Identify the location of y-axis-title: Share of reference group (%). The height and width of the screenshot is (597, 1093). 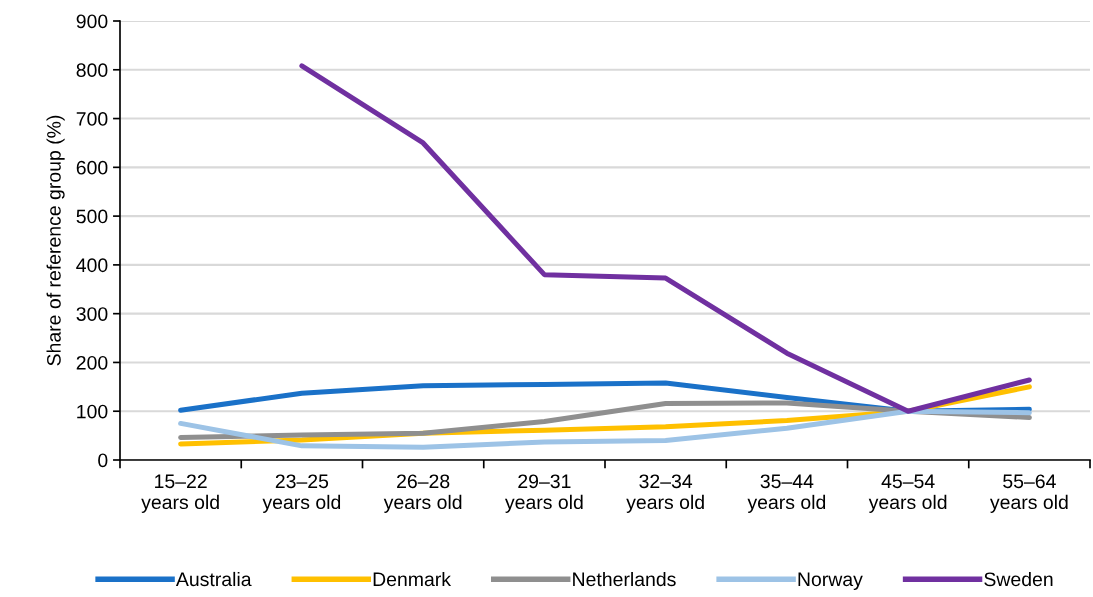
(55, 240).